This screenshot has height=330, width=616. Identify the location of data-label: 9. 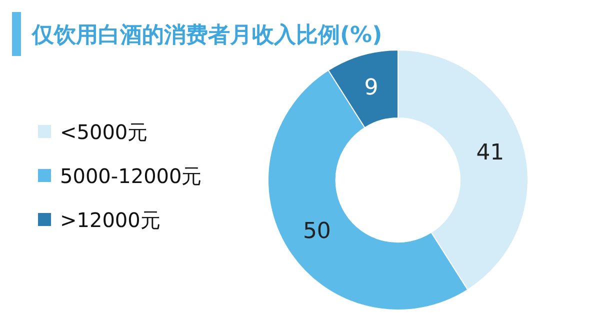
(371, 87).